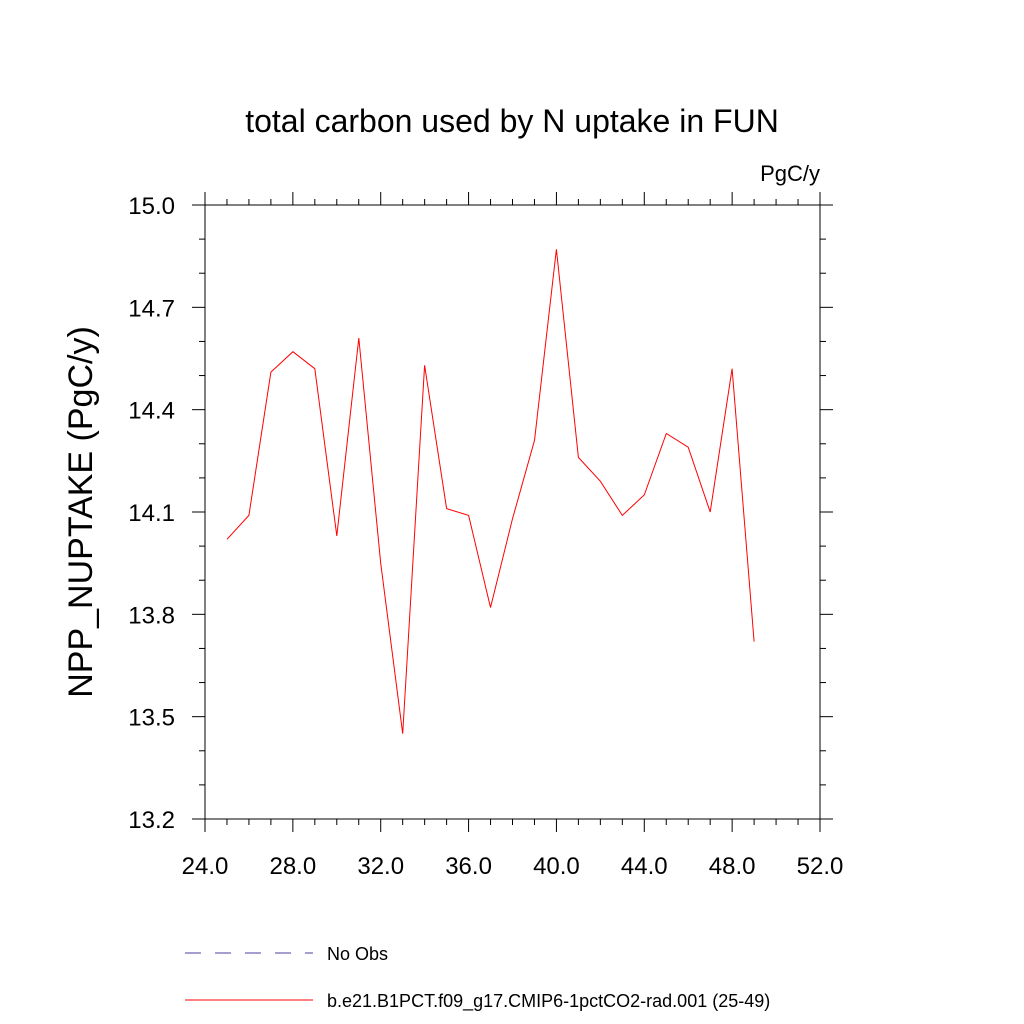  I want to click on y-tick-labels: 13.2 13.5 13.8 14.1 14.4 14.7 15.0, so click(151, 513).